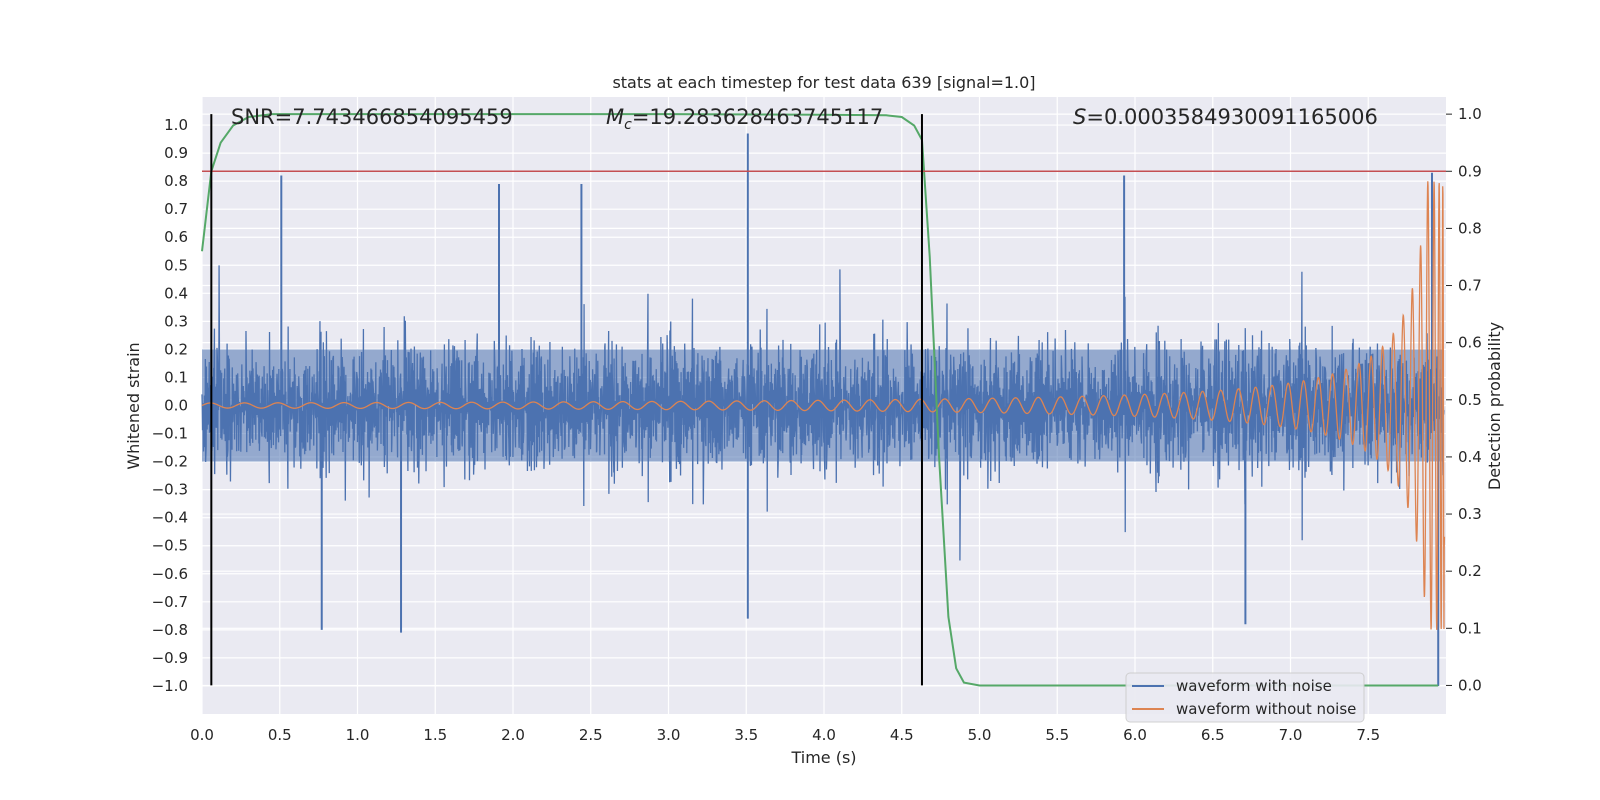 This screenshot has height=800, width=1600. Describe the element at coordinates (176, 125) in the screenshot. I see `y-tick-0: 1.0` at that location.